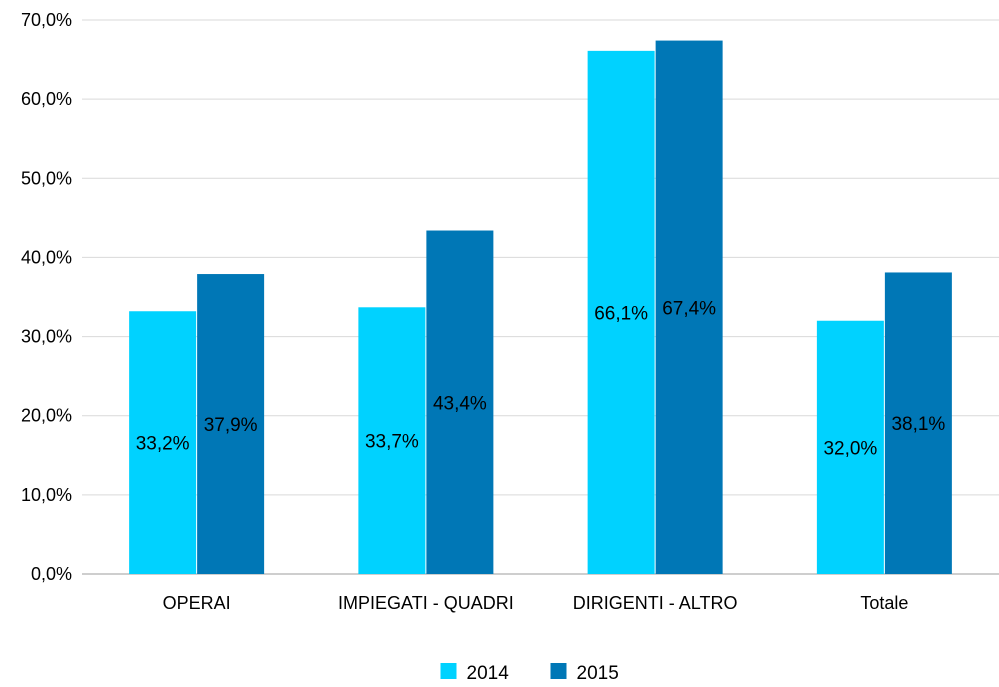 Image resolution: width=999 pixels, height=687 pixels. Describe the element at coordinates (426, 603) in the screenshot. I see `x-tick-label: IMPIEGATI - QUADRI` at that location.